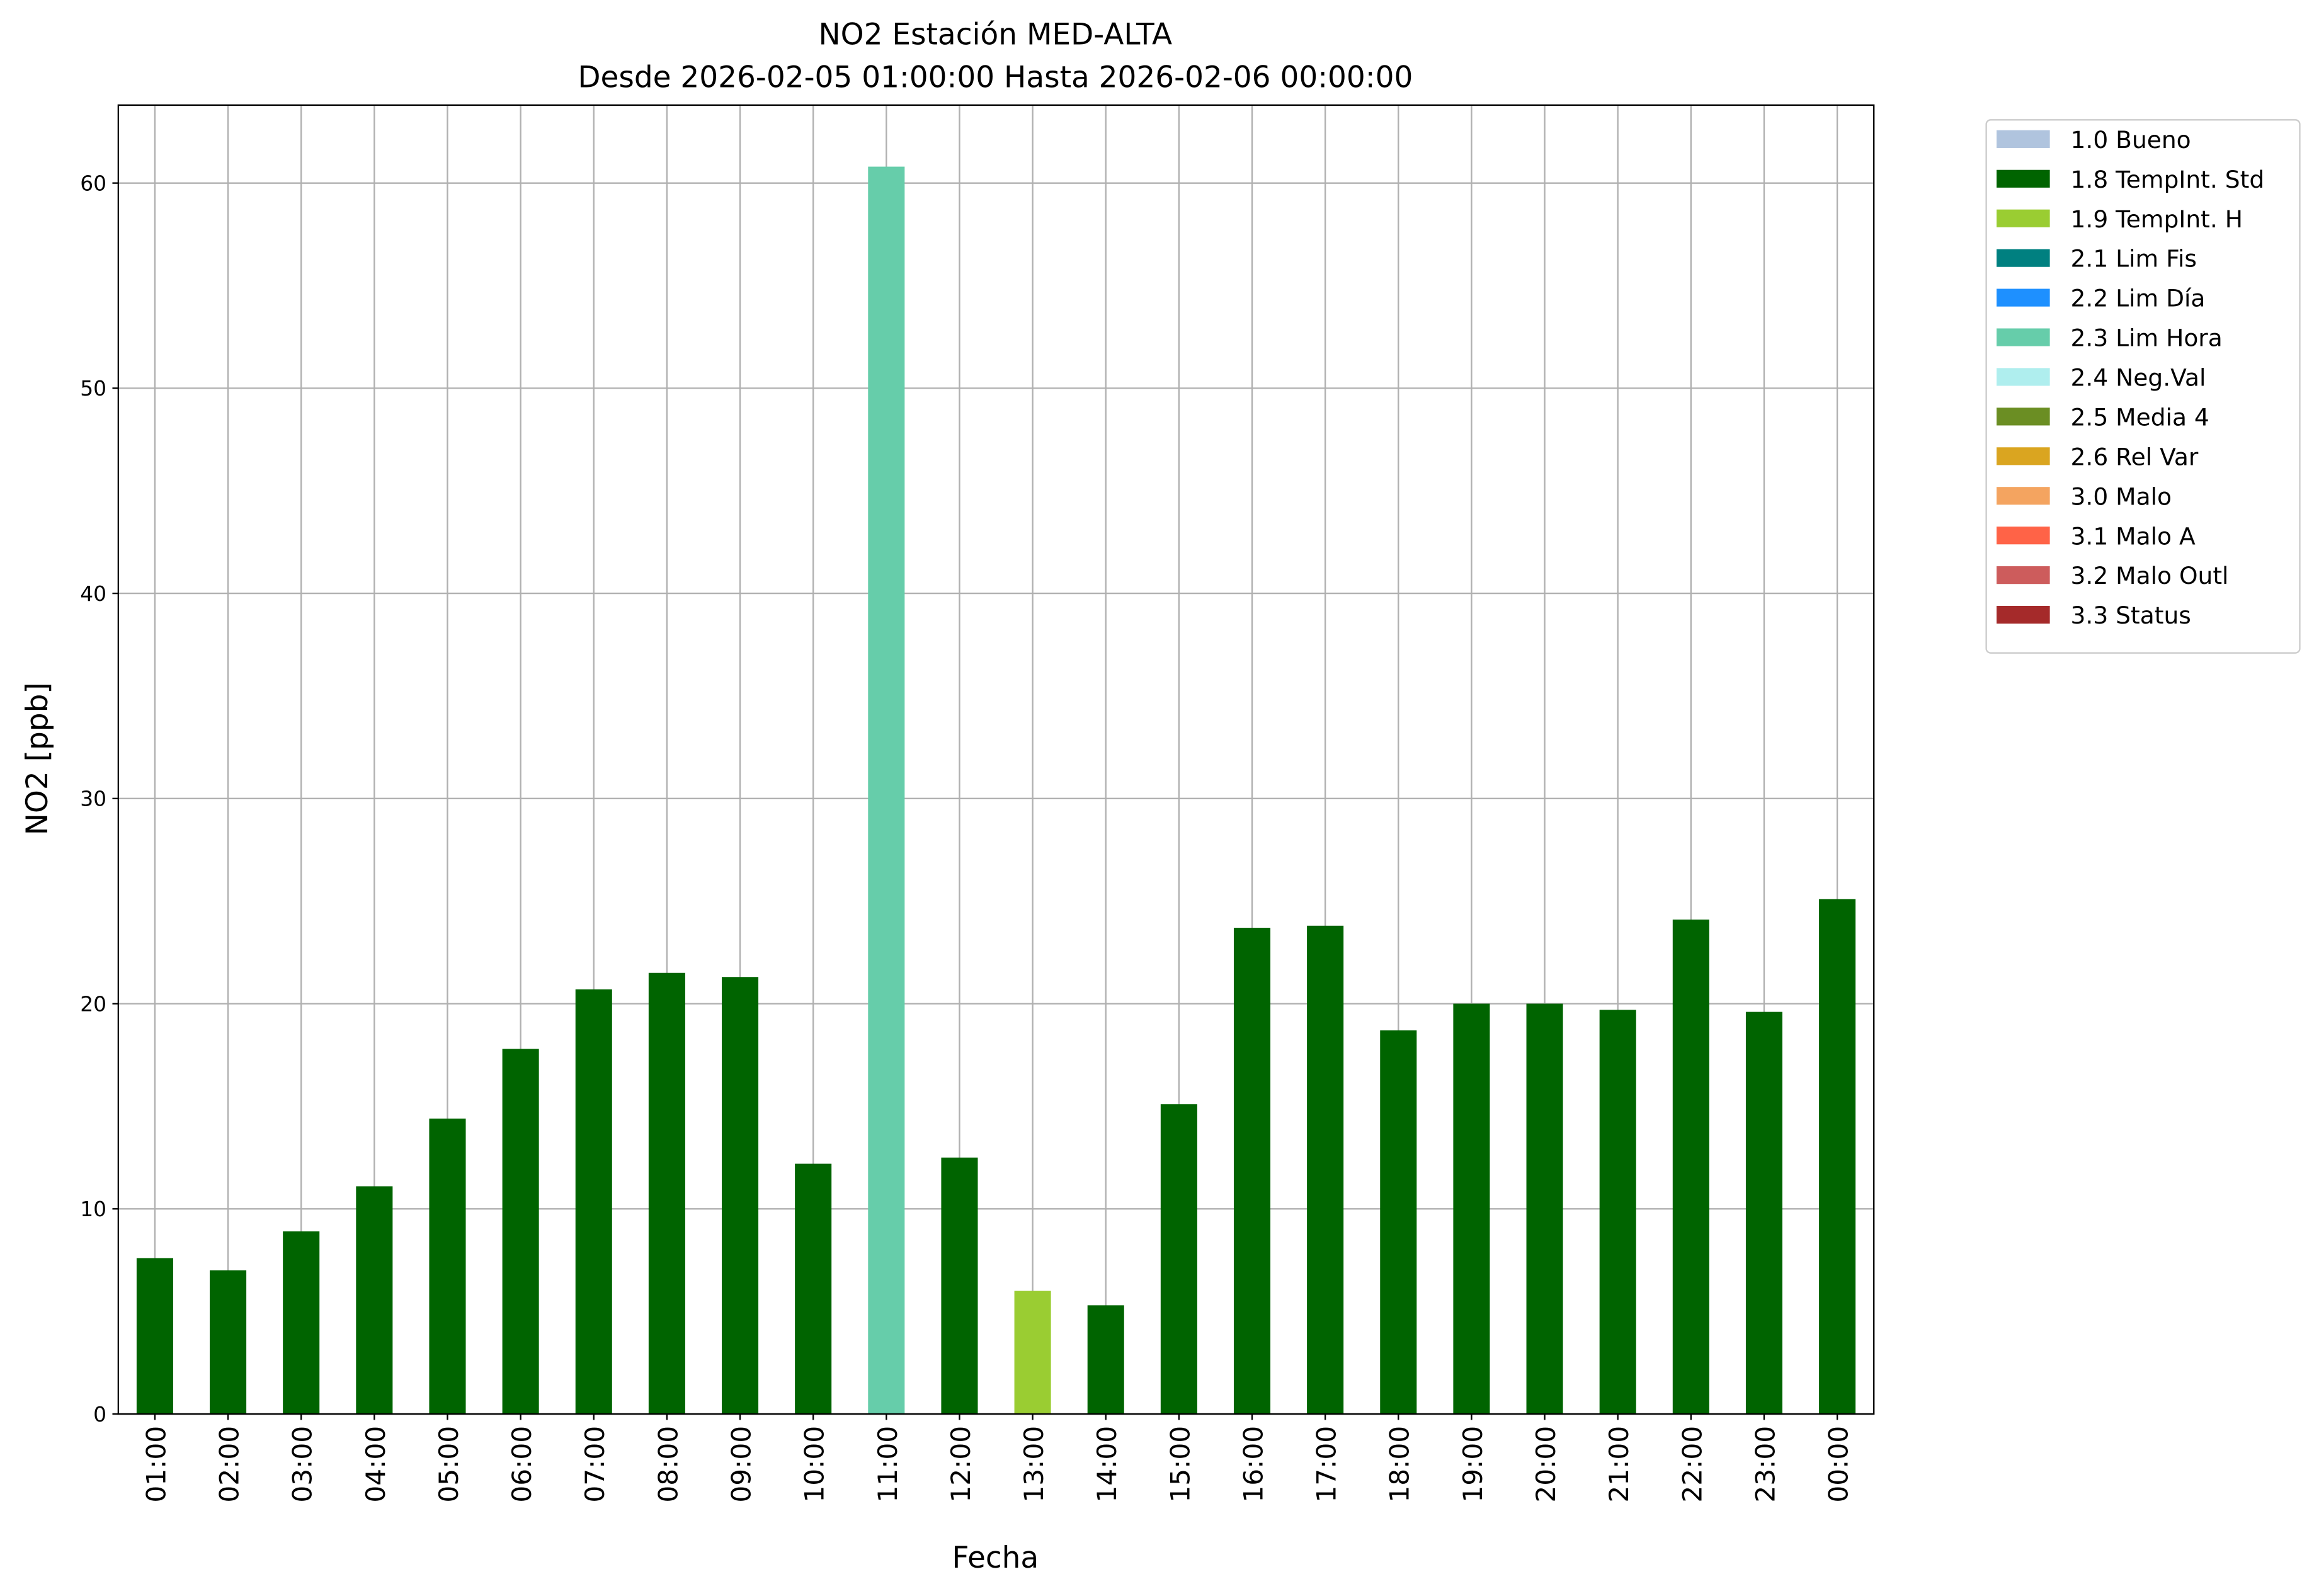  I want to click on x-tick-label: 21:00, so click(1619, 1464).